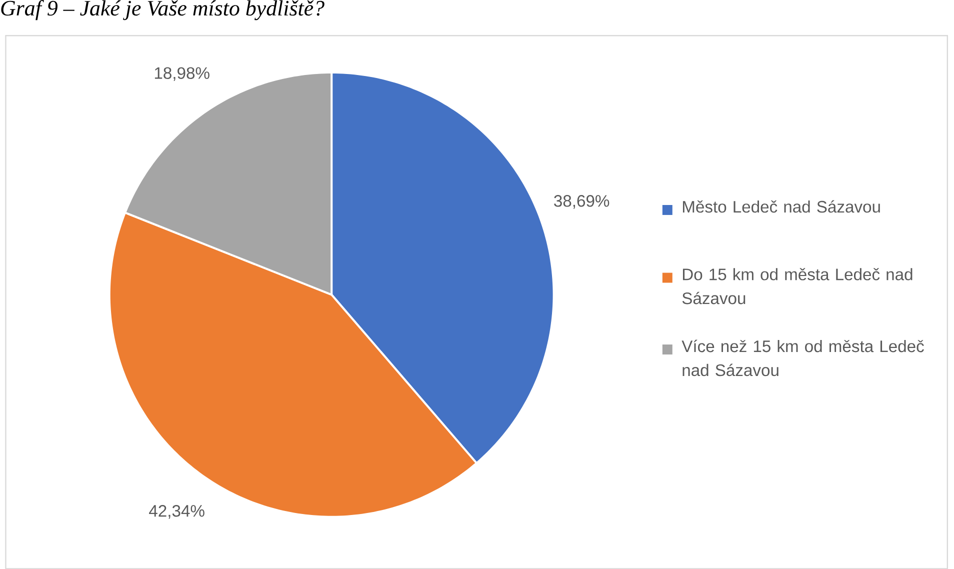 This screenshot has width=954, height=569. I want to click on data-label: 18,98%, so click(182, 74).